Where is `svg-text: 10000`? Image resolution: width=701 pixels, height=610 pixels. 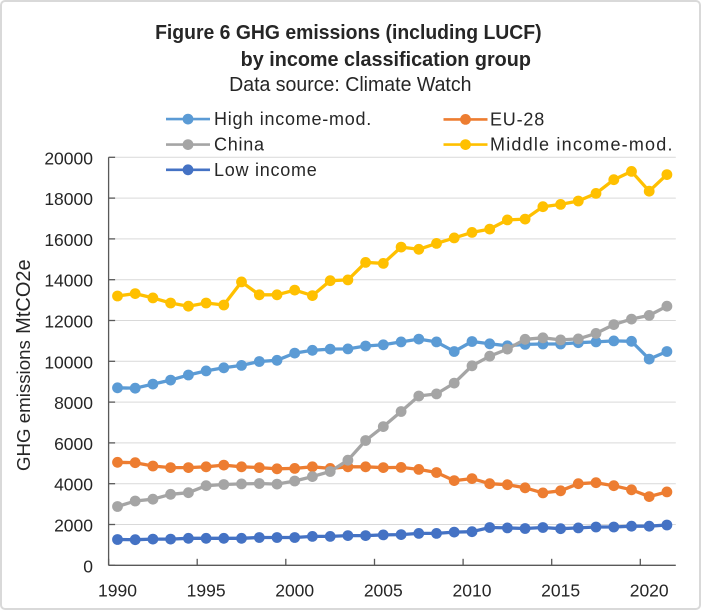
svg-text: 10000 is located at coordinates (68, 362).